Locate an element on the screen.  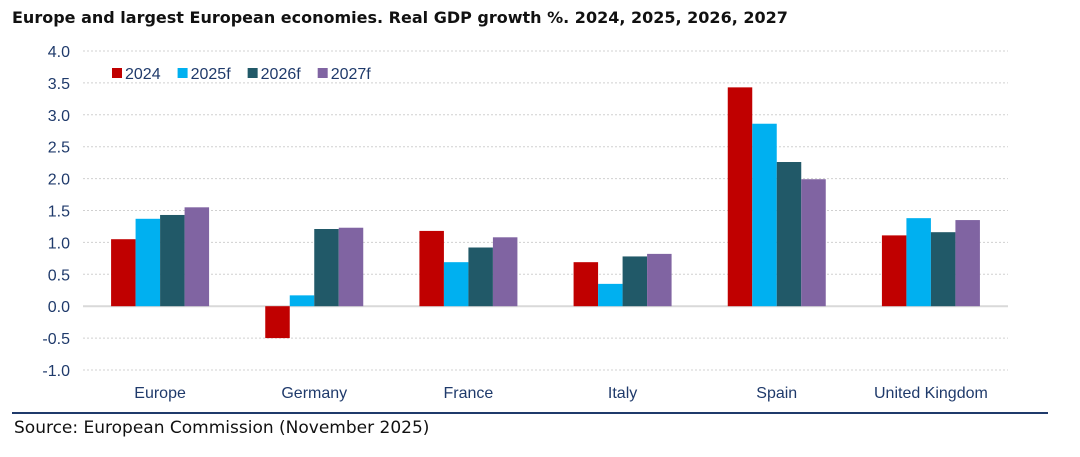
y-tick-label: 0.5 is located at coordinates (59, 275).